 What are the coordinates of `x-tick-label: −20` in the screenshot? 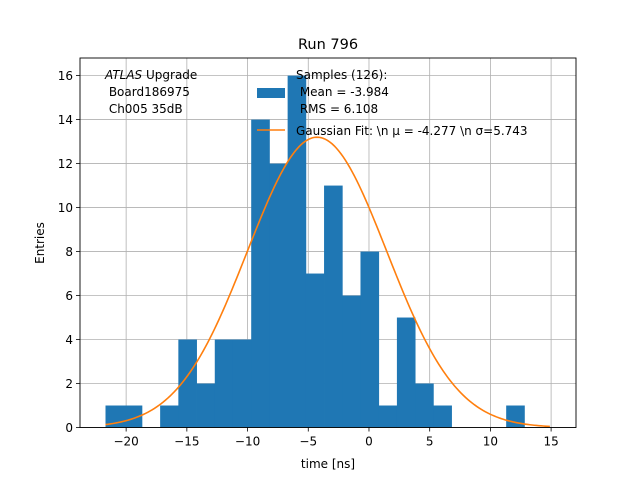 It's located at (125, 442).